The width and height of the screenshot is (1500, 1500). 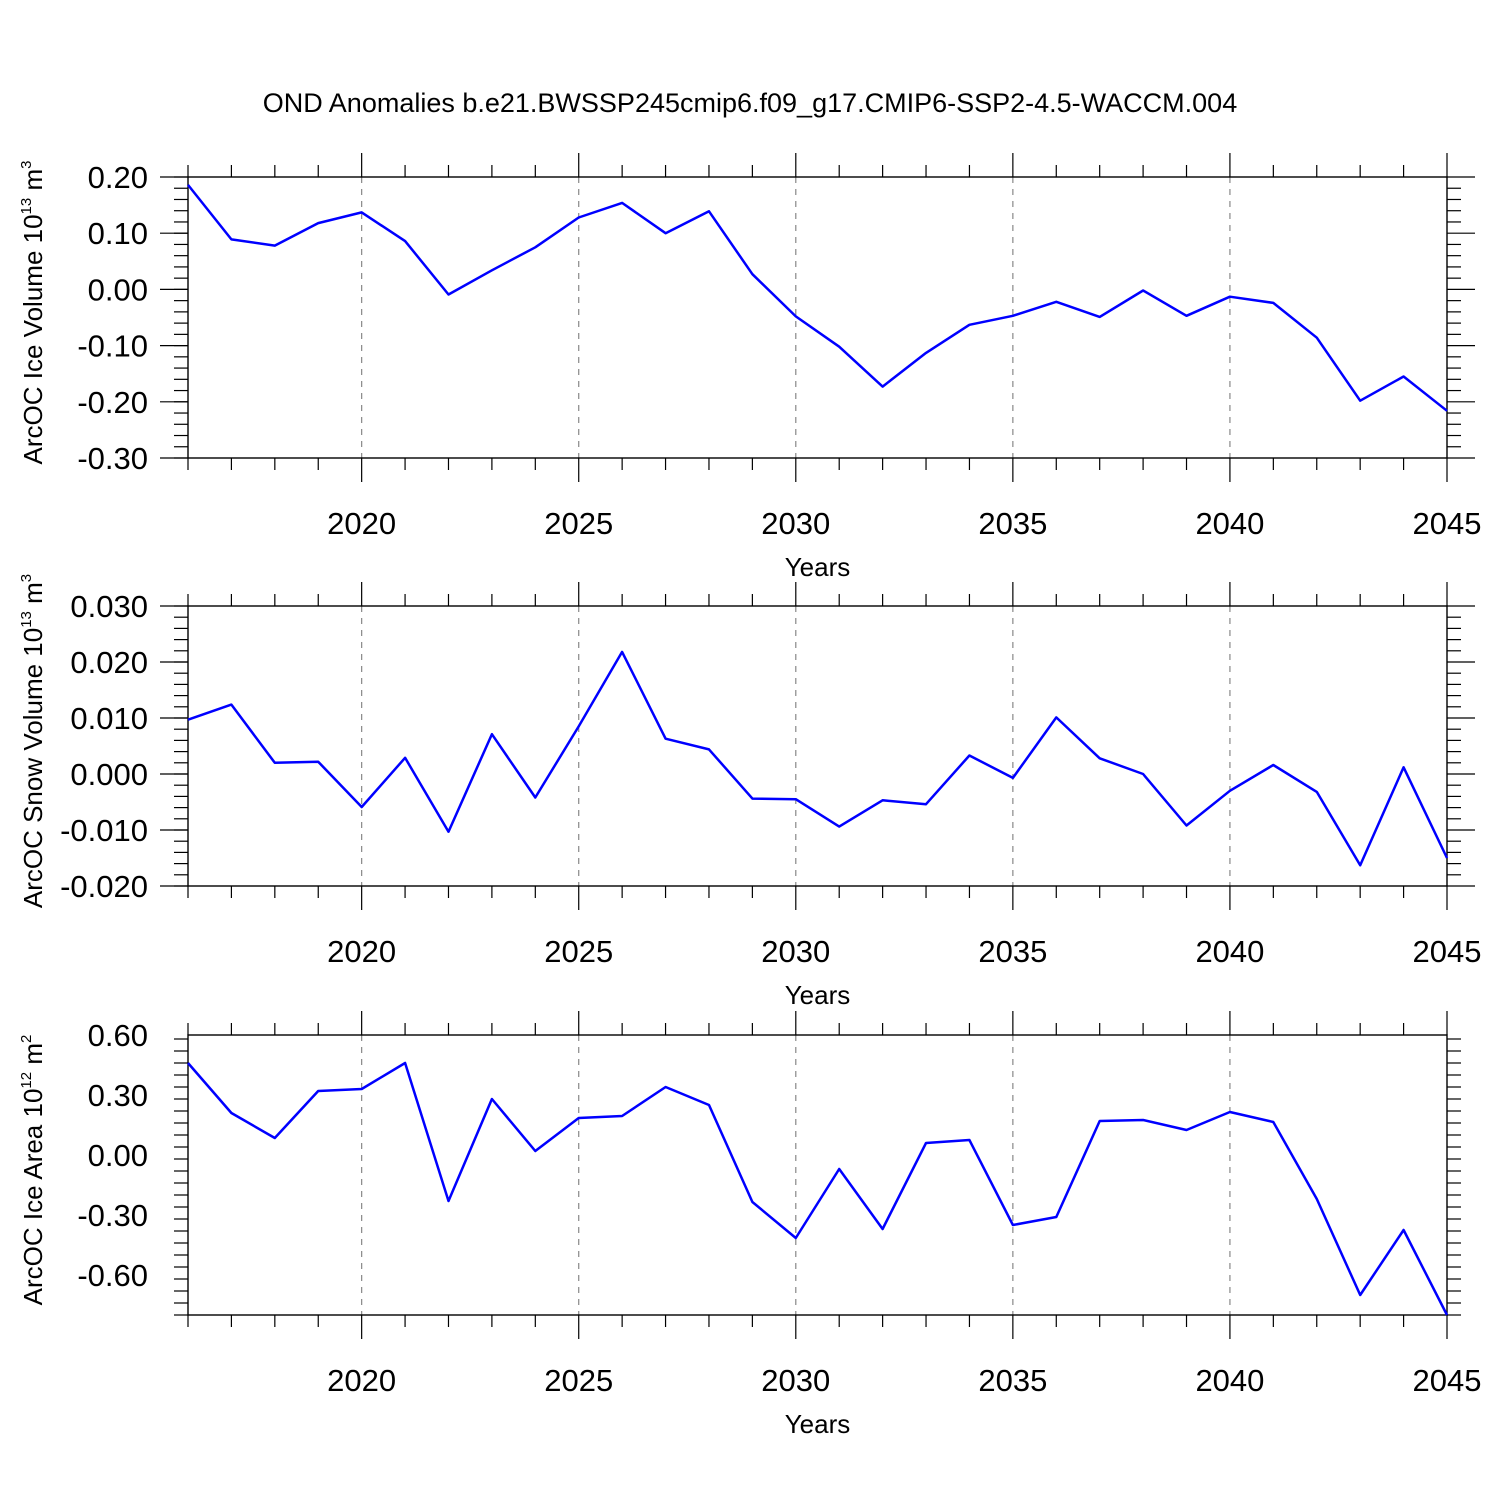 I want to click on y-axis-label: ArcOC Ice Volume 1013 m3, so click(x=33, y=313).